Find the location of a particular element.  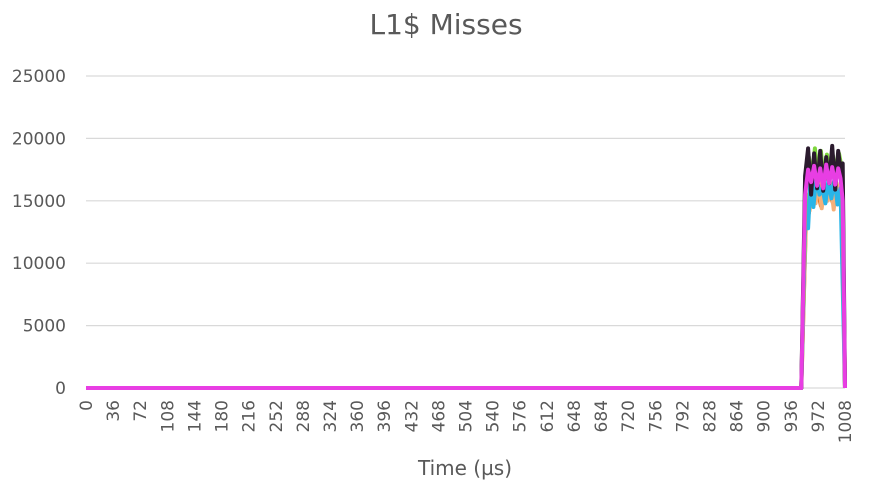

x-tick-label: 396 is located at coordinates (385, 416).